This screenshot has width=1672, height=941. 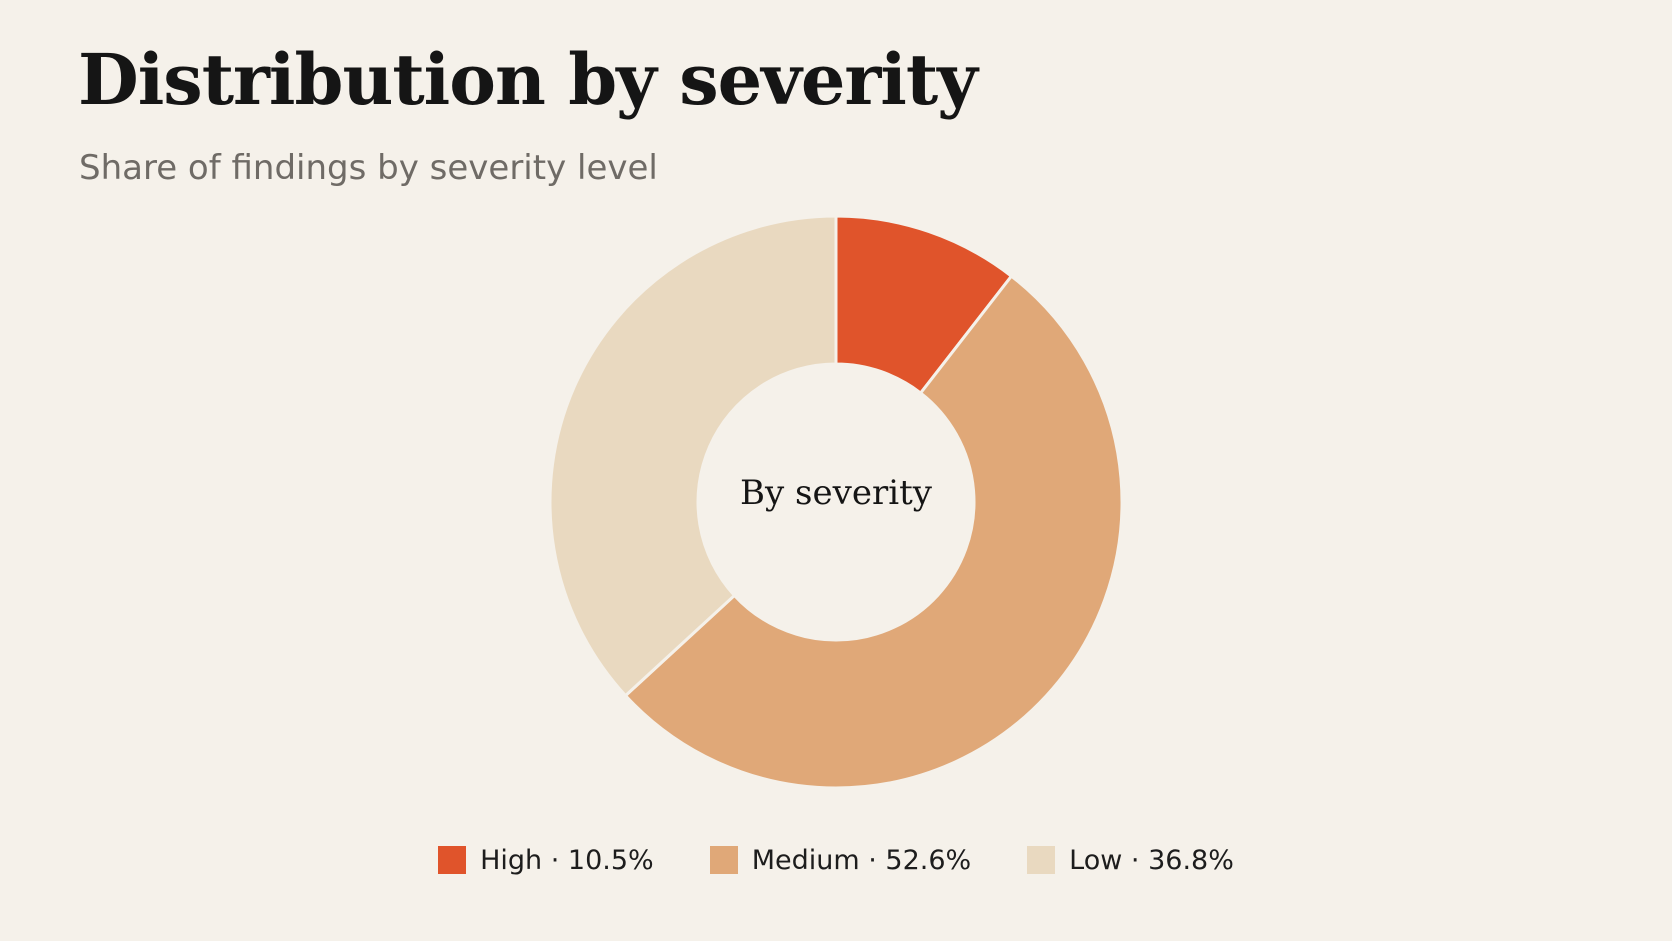 I want to click on chart-subtitle: Share of findings by severity level, so click(x=368, y=168).